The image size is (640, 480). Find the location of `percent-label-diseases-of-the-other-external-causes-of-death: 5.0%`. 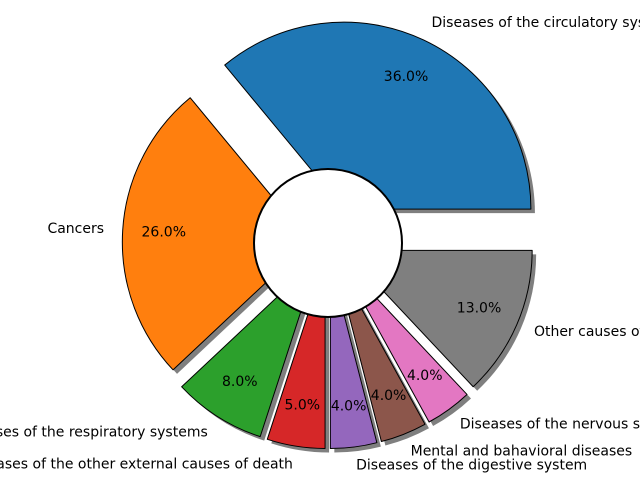

percent-label-diseases-of-the-other-external-causes-of-death: 5.0% is located at coordinates (302, 406).